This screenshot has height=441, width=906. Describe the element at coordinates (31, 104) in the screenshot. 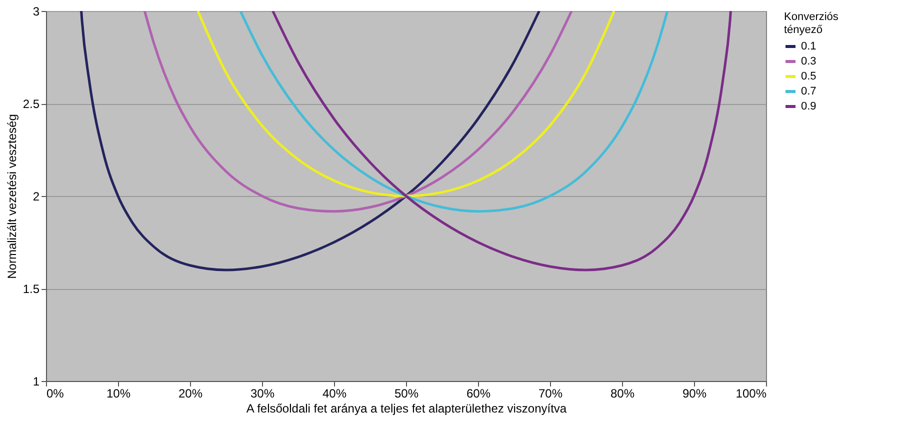

I see `y-tick-label: 2.5` at that location.